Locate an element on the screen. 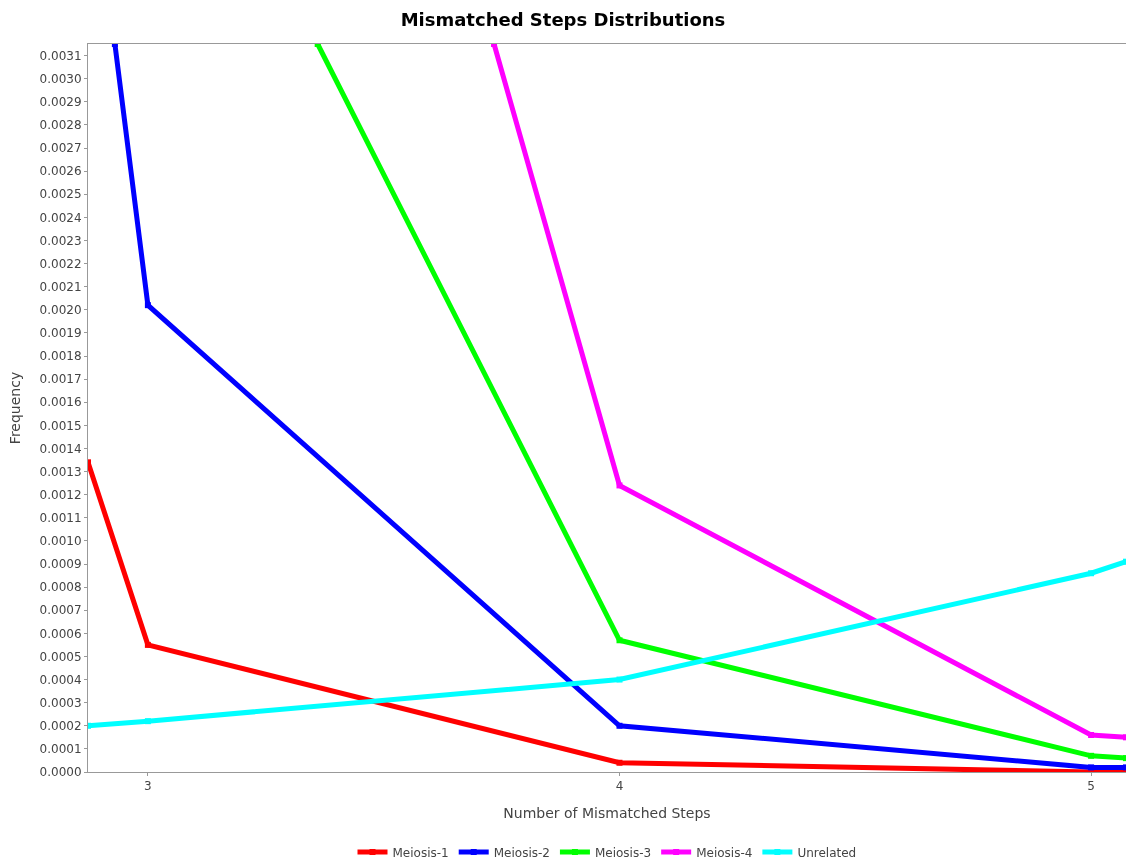  y-tick-label: 0.0007 is located at coordinates (60, 610).